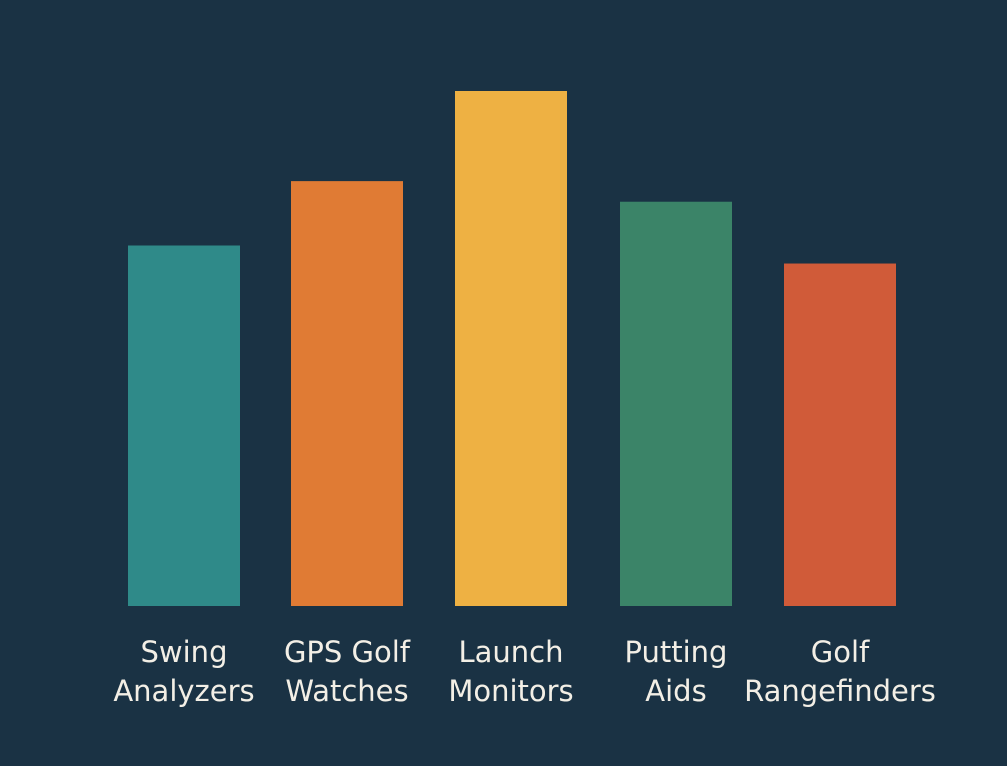 This screenshot has height=766, width=1007. I want to click on category-label: GPS Golf Watches, so click(347, 671).